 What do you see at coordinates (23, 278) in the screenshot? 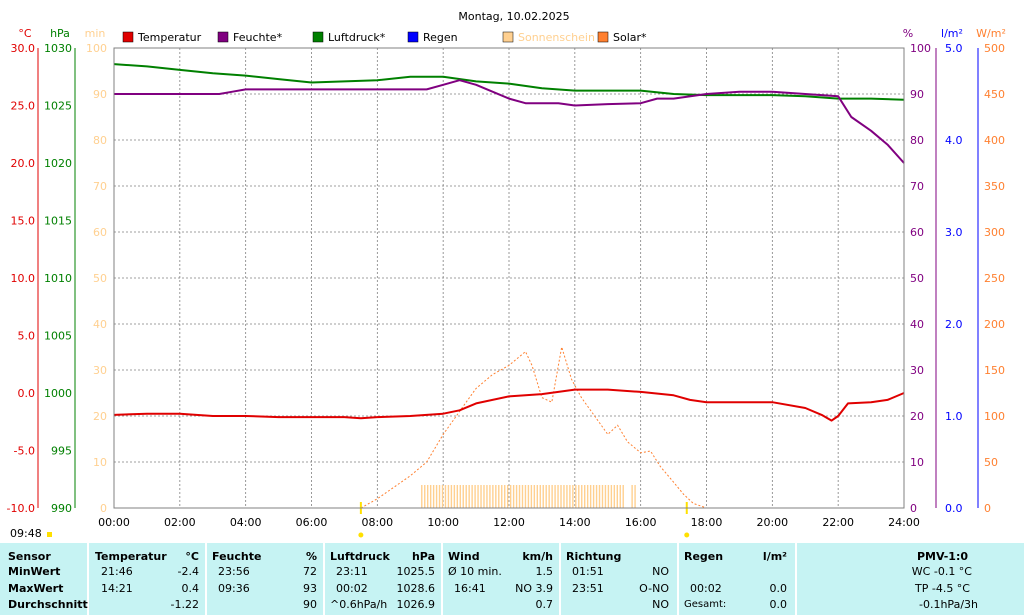
I see `temperature-tick-label: 10.0` at bounding box center [23, 278].